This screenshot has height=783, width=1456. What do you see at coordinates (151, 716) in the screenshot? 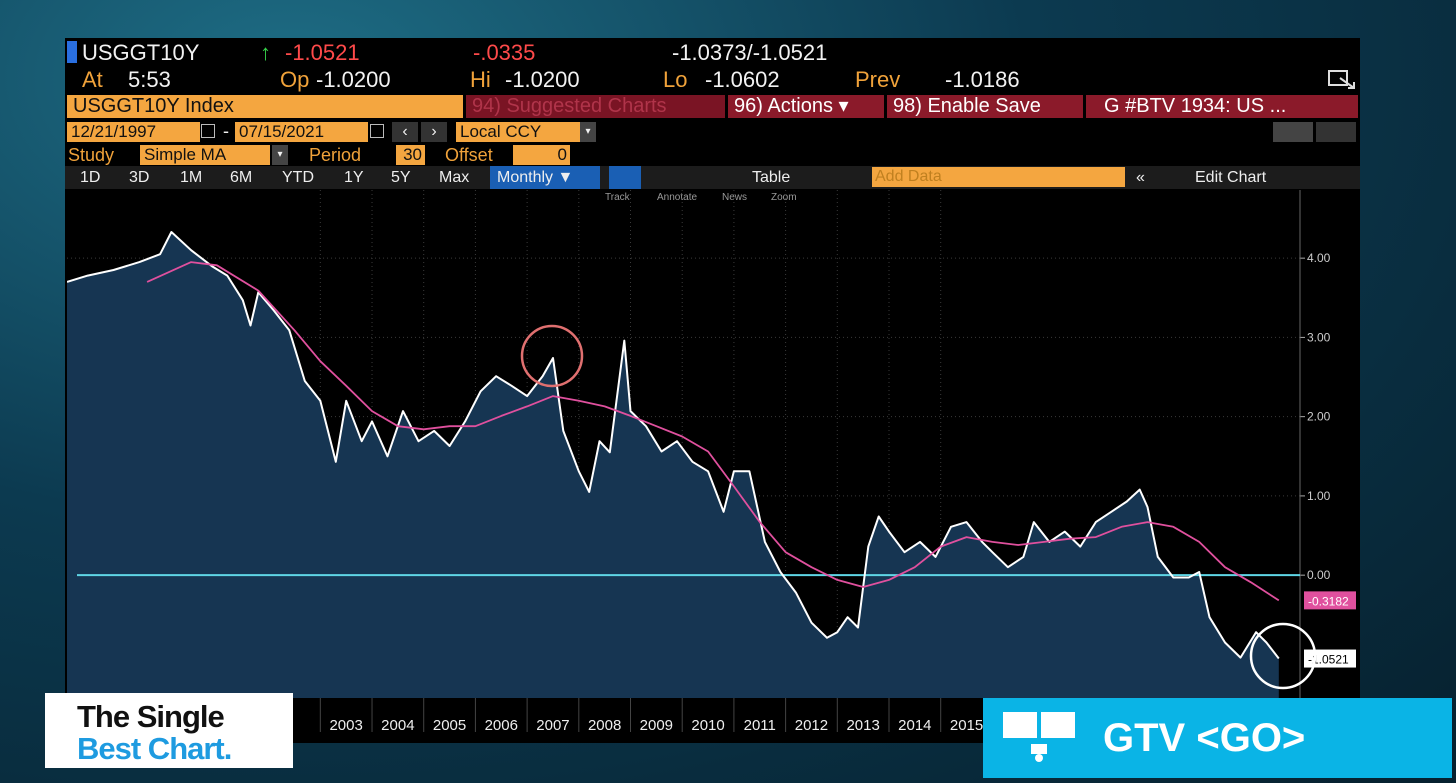
I see `brand-line: The Single` at bounding box center [151, 716].